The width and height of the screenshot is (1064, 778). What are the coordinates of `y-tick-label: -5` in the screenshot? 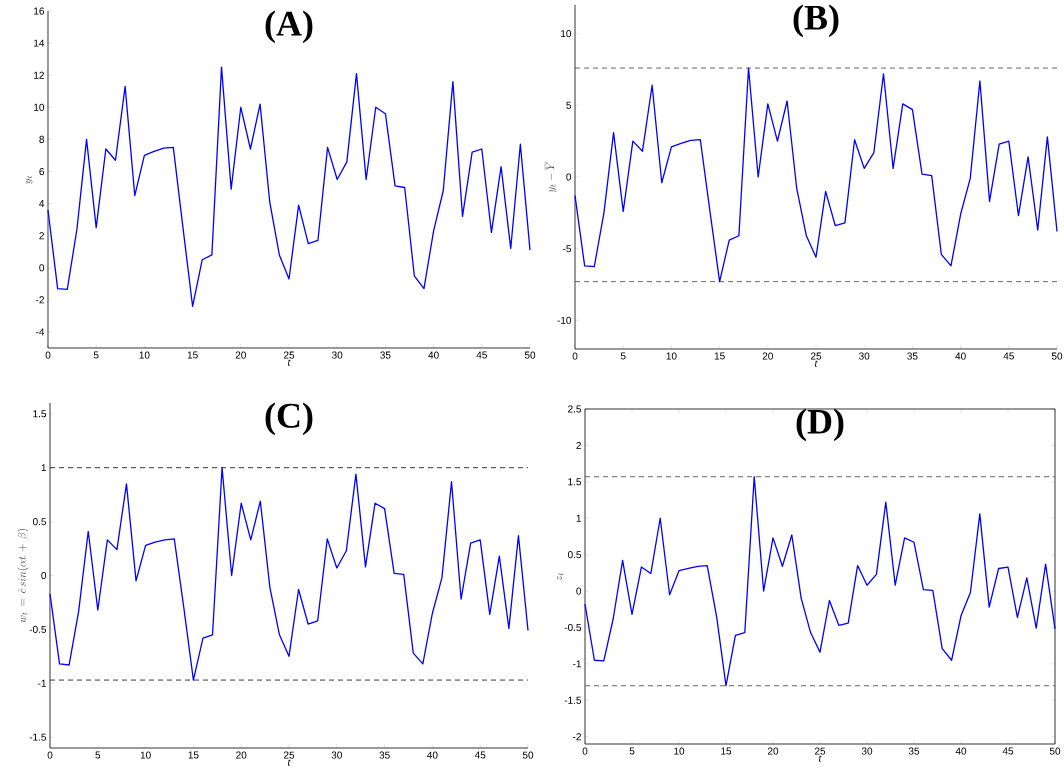 It's located at (567, 249).